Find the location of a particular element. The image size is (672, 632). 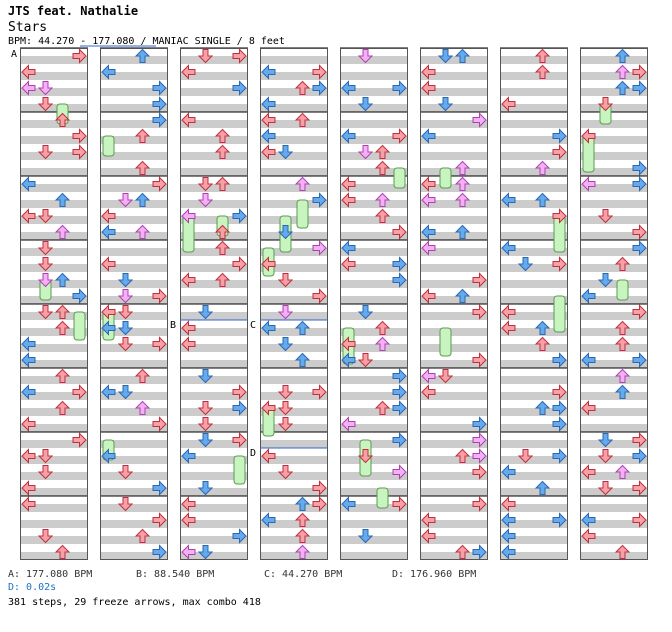

freeze-arrow is located at coordinates (622, 290).